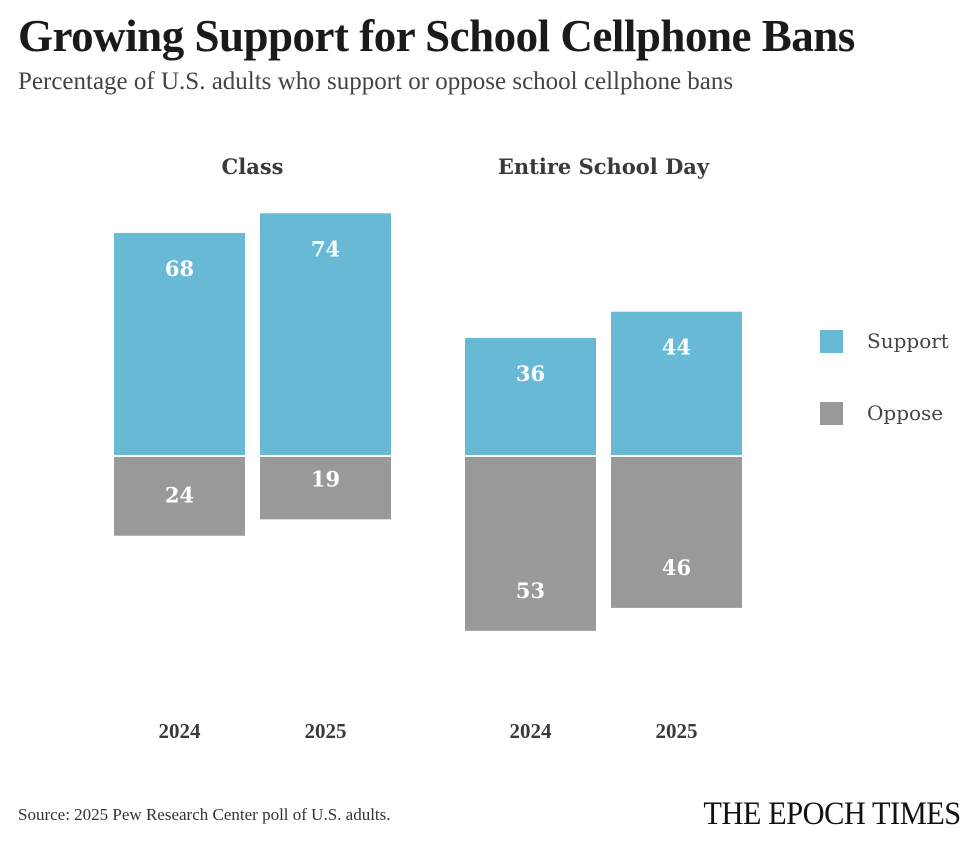 Image resolution: width=979 pixels, height=855 pixels. I want to click on bar-entire-school-day-2024-oppose, so click(530, 544).